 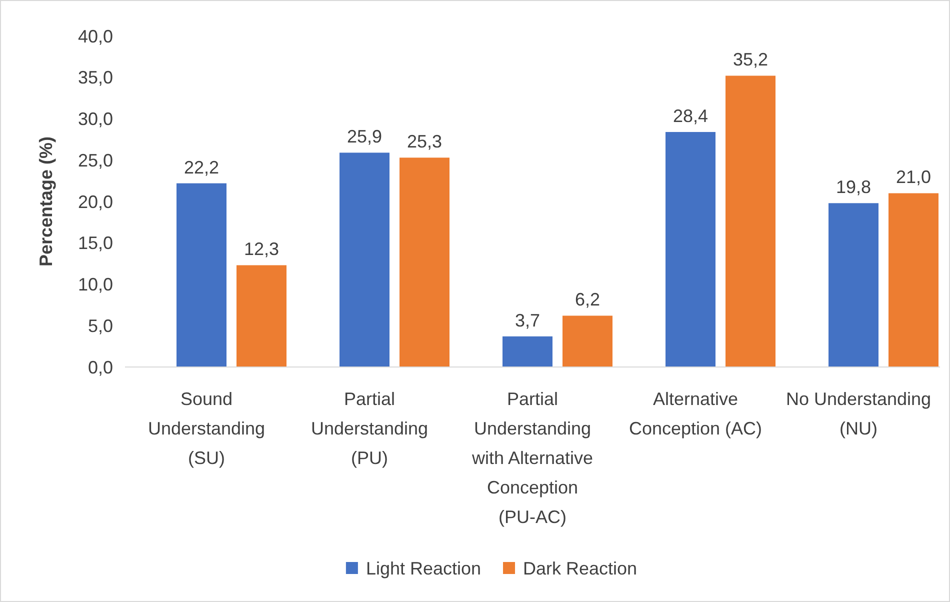 I want to click on data-label: 35,2, so click(x=750, y=60).